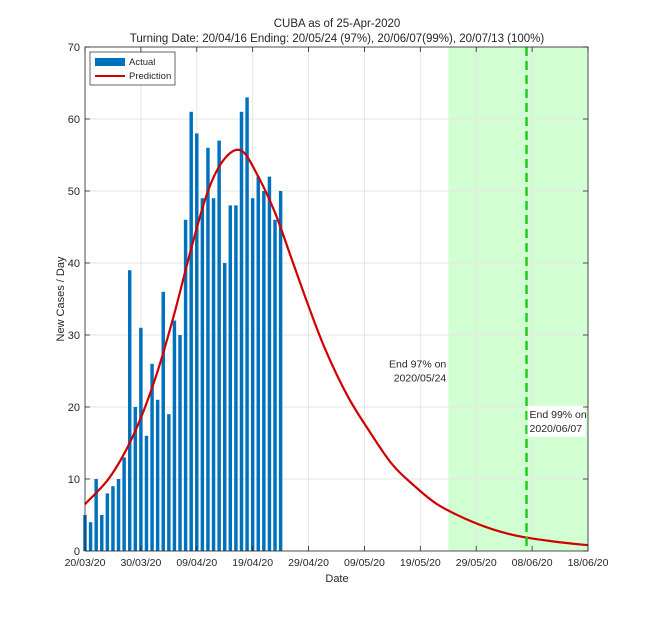 This screenshot has width=650, height=619. Describe the element at coordinates (420, 563) in the screenshot. I see `x-tick-label: 19/05/20` at that location.